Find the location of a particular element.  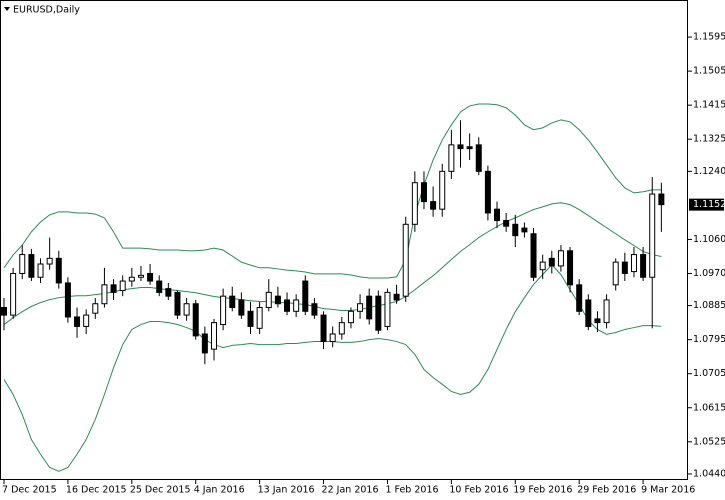

x-tick-label: 16 Dec 2015 is located at coordinates (96, 490).